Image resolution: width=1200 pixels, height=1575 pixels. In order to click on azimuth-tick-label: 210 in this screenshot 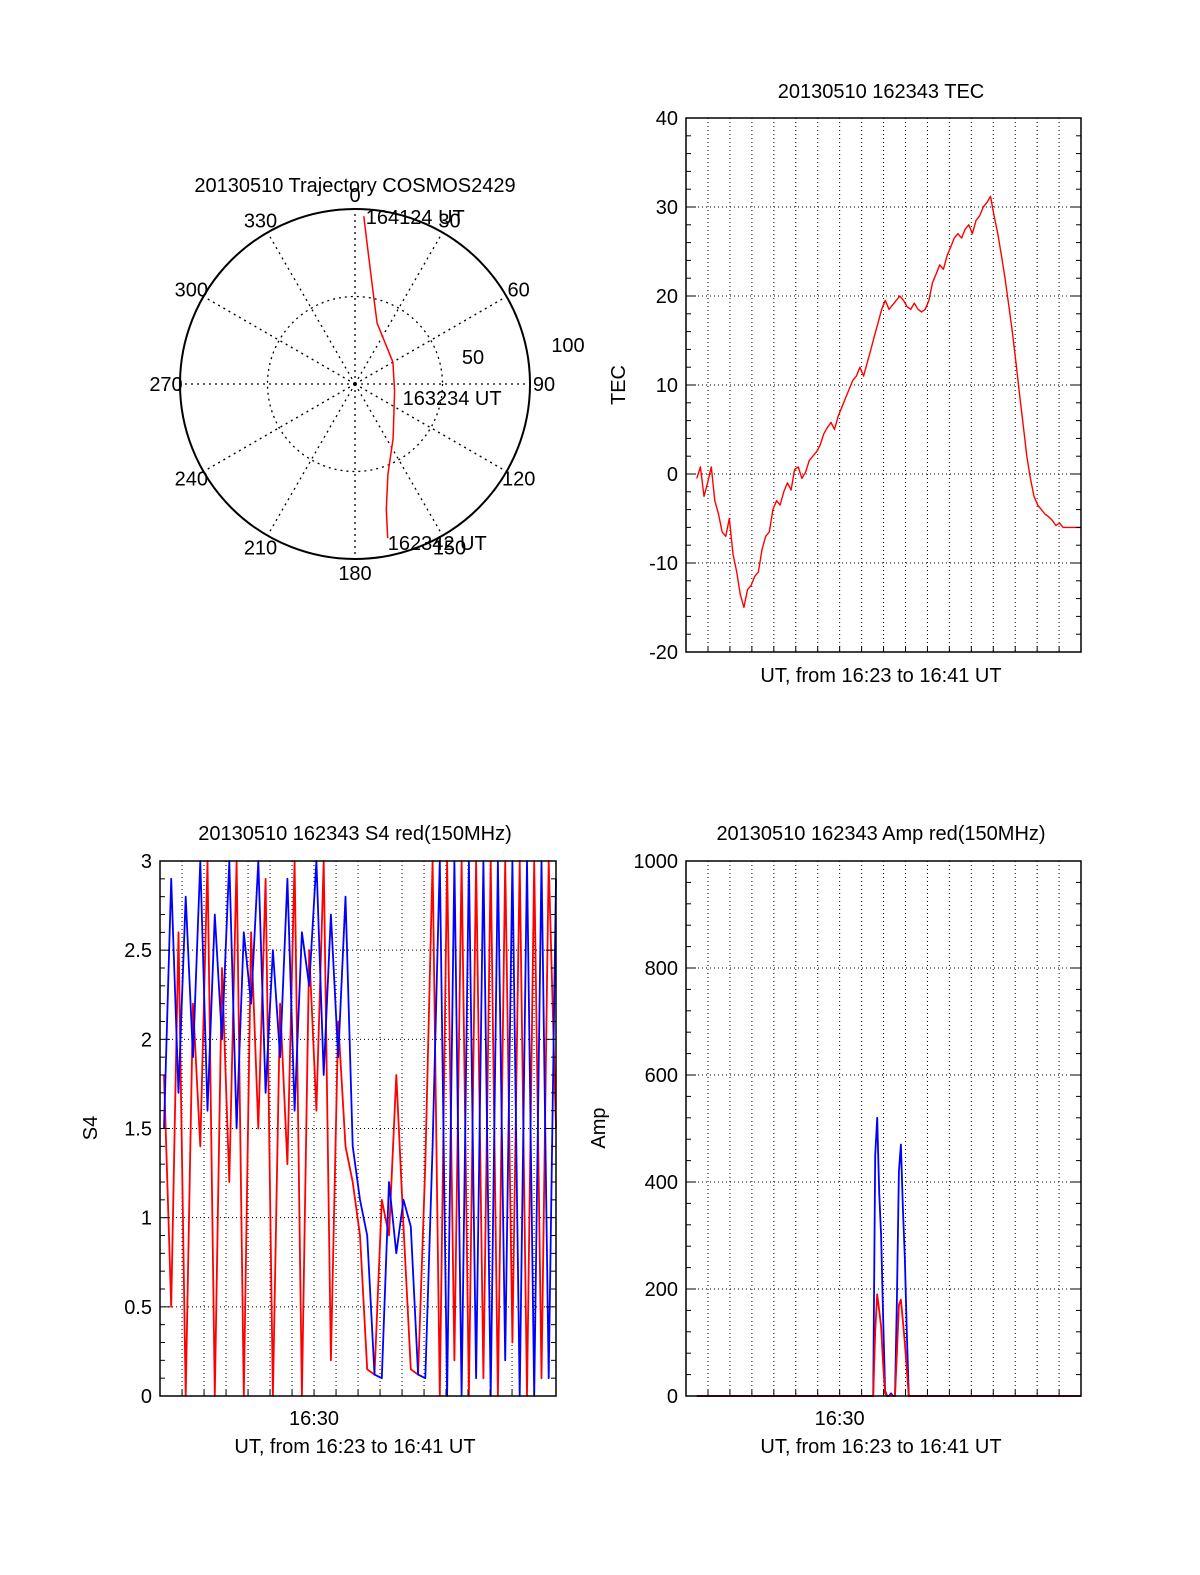, I will do `click(260, 549)`.